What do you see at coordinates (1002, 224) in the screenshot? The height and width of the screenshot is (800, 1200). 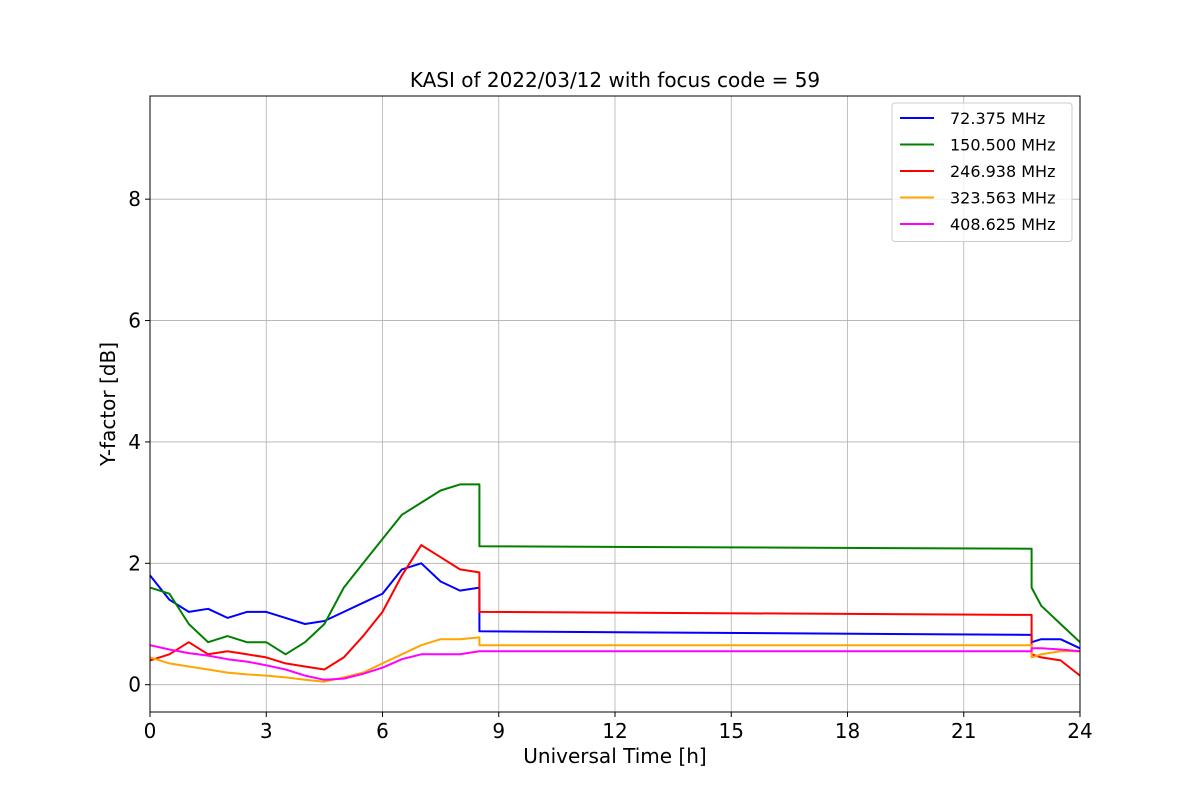 I see `legend-label: 408.625 MHz` at bounding box center [1002, 224].